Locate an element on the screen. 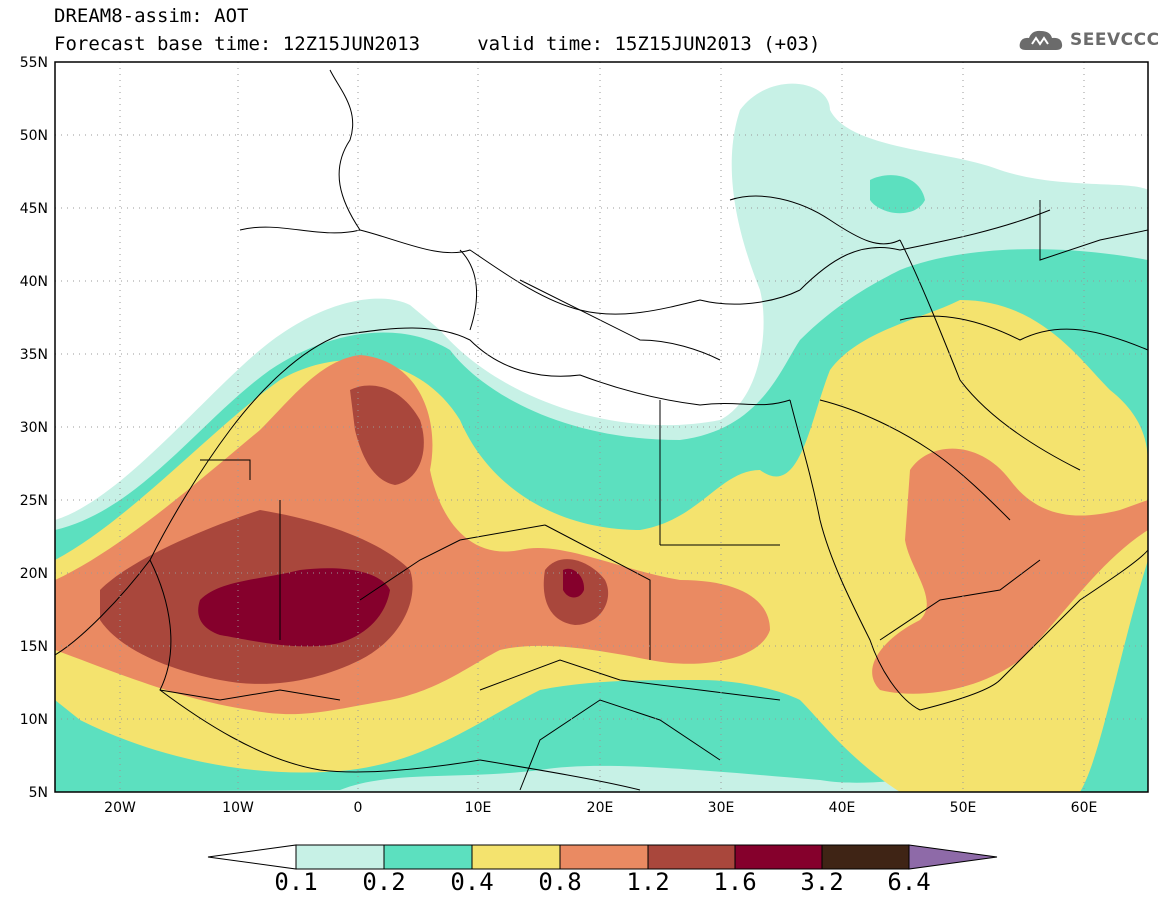 The height and width of the screenshot is (905, 1165). colorbar is located at coordinates (602, 857).